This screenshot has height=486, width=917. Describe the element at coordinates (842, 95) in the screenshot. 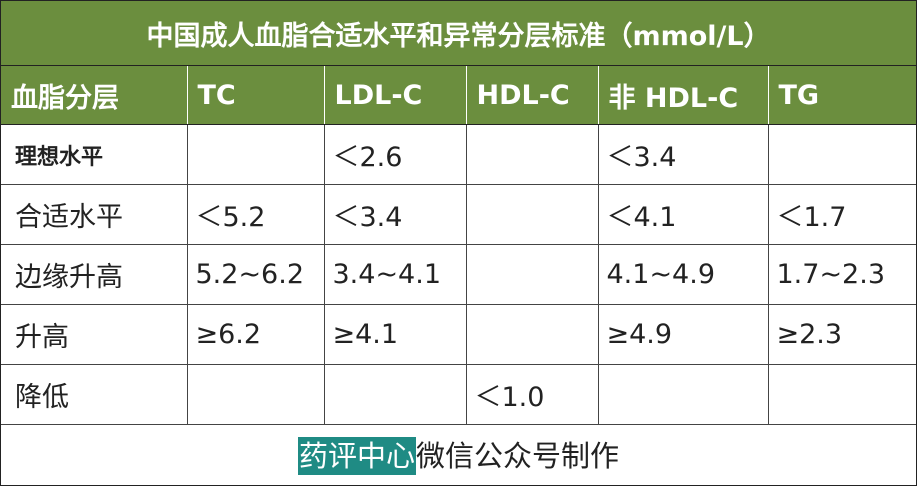

I see `header-cell-tg: TG` at that location.